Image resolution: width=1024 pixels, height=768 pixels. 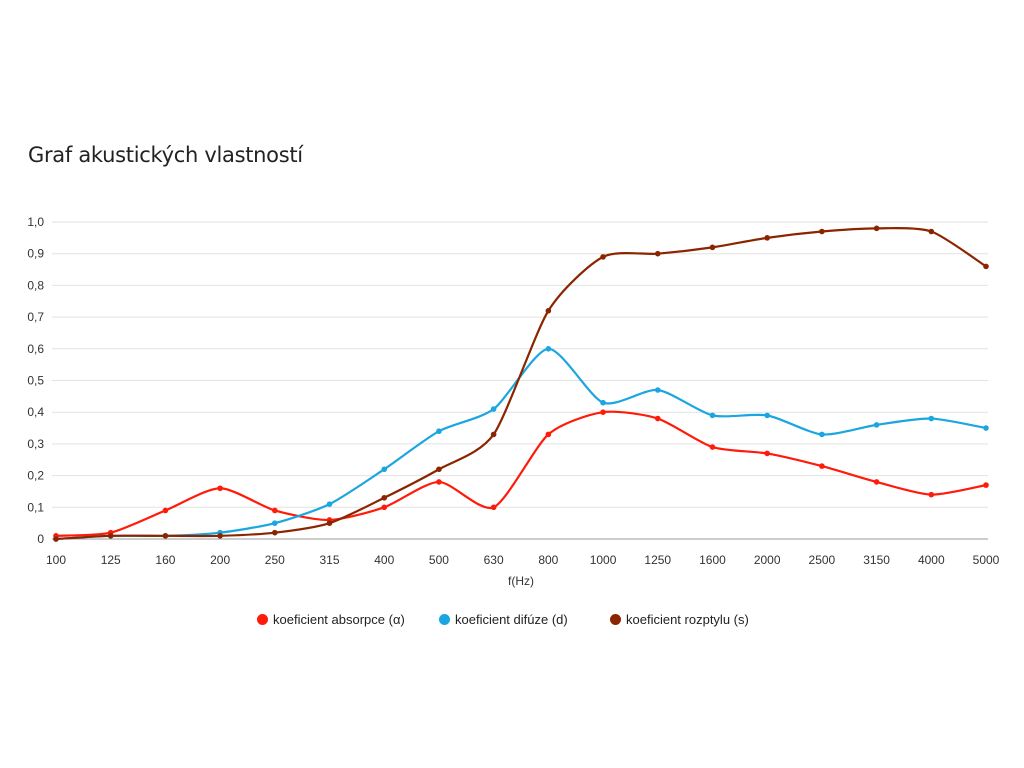 What do you see at coordinates (521, 581) in the screenshot?
I see `x-axis-label: f(Hz)` at bounding box center [521, 581].